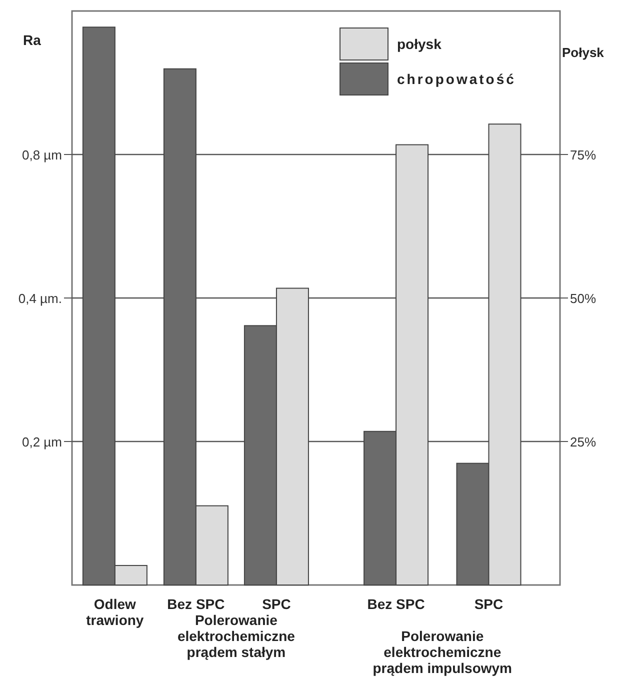 The image size is (622, 686). What do you see at coordinates (583, 52) in the screenshot?
I see `y2-axis-title: Połysk` at bounding box center [583, 52].